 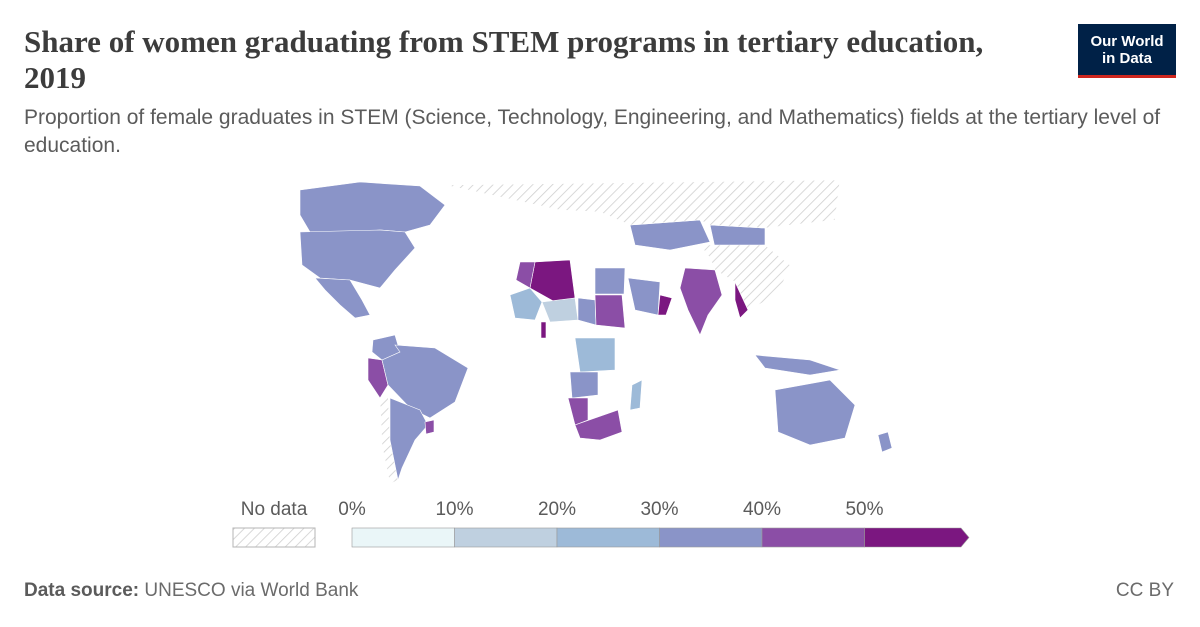 I want to click on legend-tick-label: 10%, so click(x=454, y=509).